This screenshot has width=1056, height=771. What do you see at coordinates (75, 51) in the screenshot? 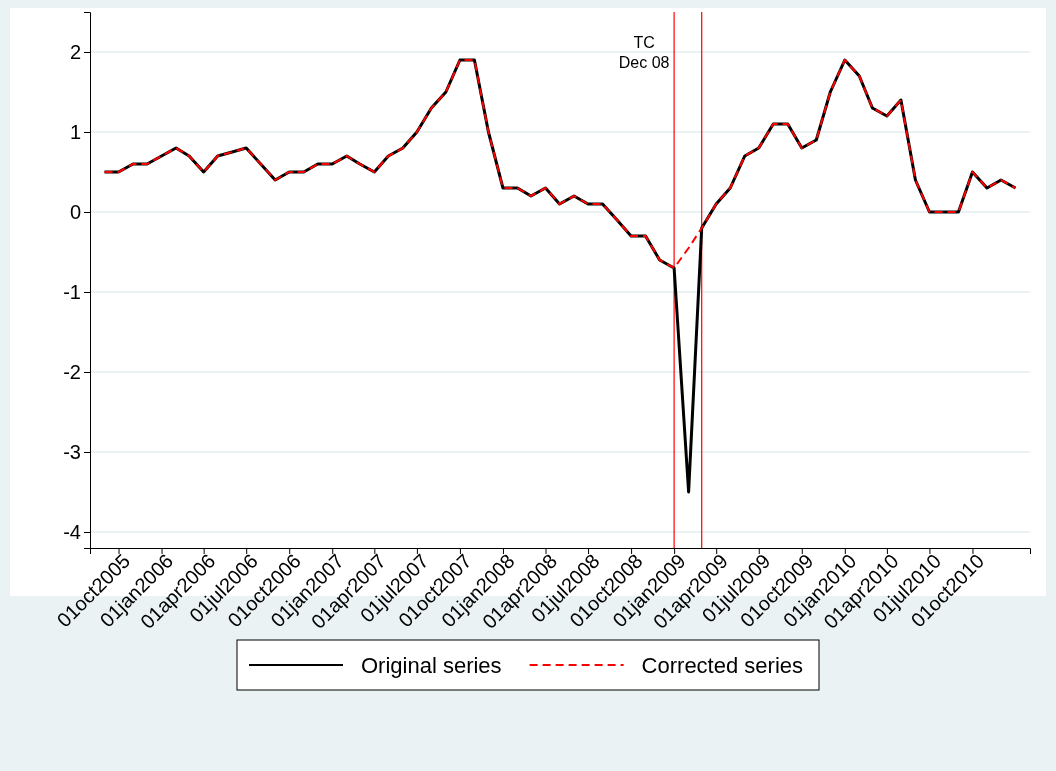
I see `y-tick-label: 2` at bounding box center [75, 51].